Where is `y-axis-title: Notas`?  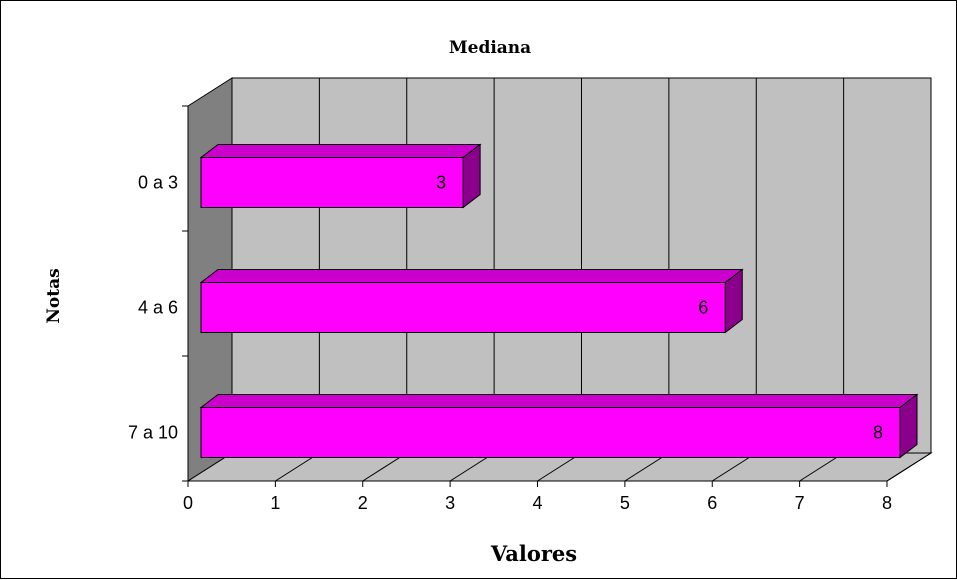 y-axis-title: Notas is located at coordinates (54, 295).